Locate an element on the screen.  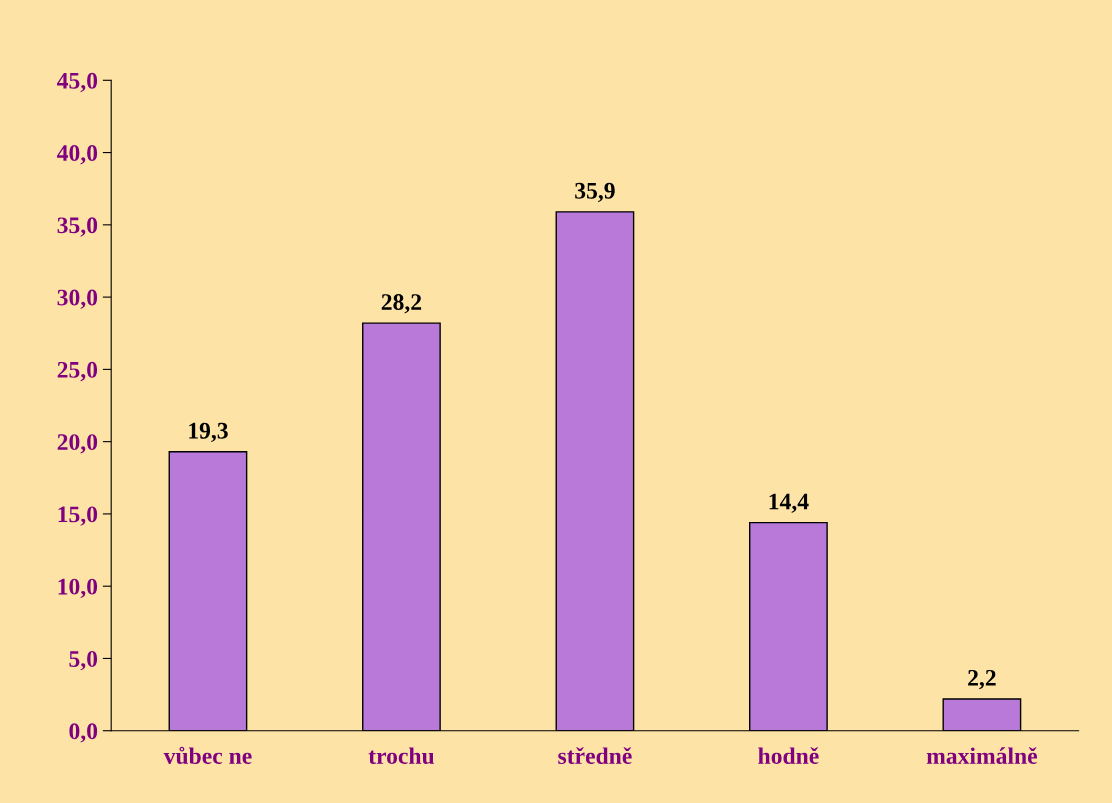
x-tick-label: maximálně is located at coordinates (982, 756).